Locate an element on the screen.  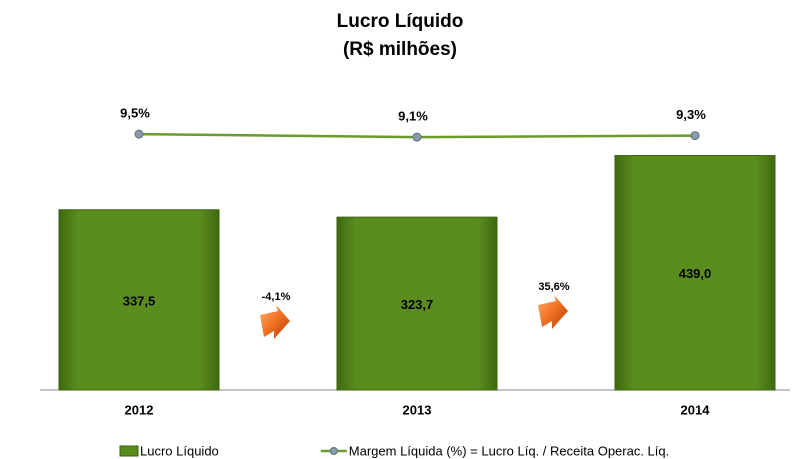
legend-label: Lucro Líquido is located at coordinates (179, 450).